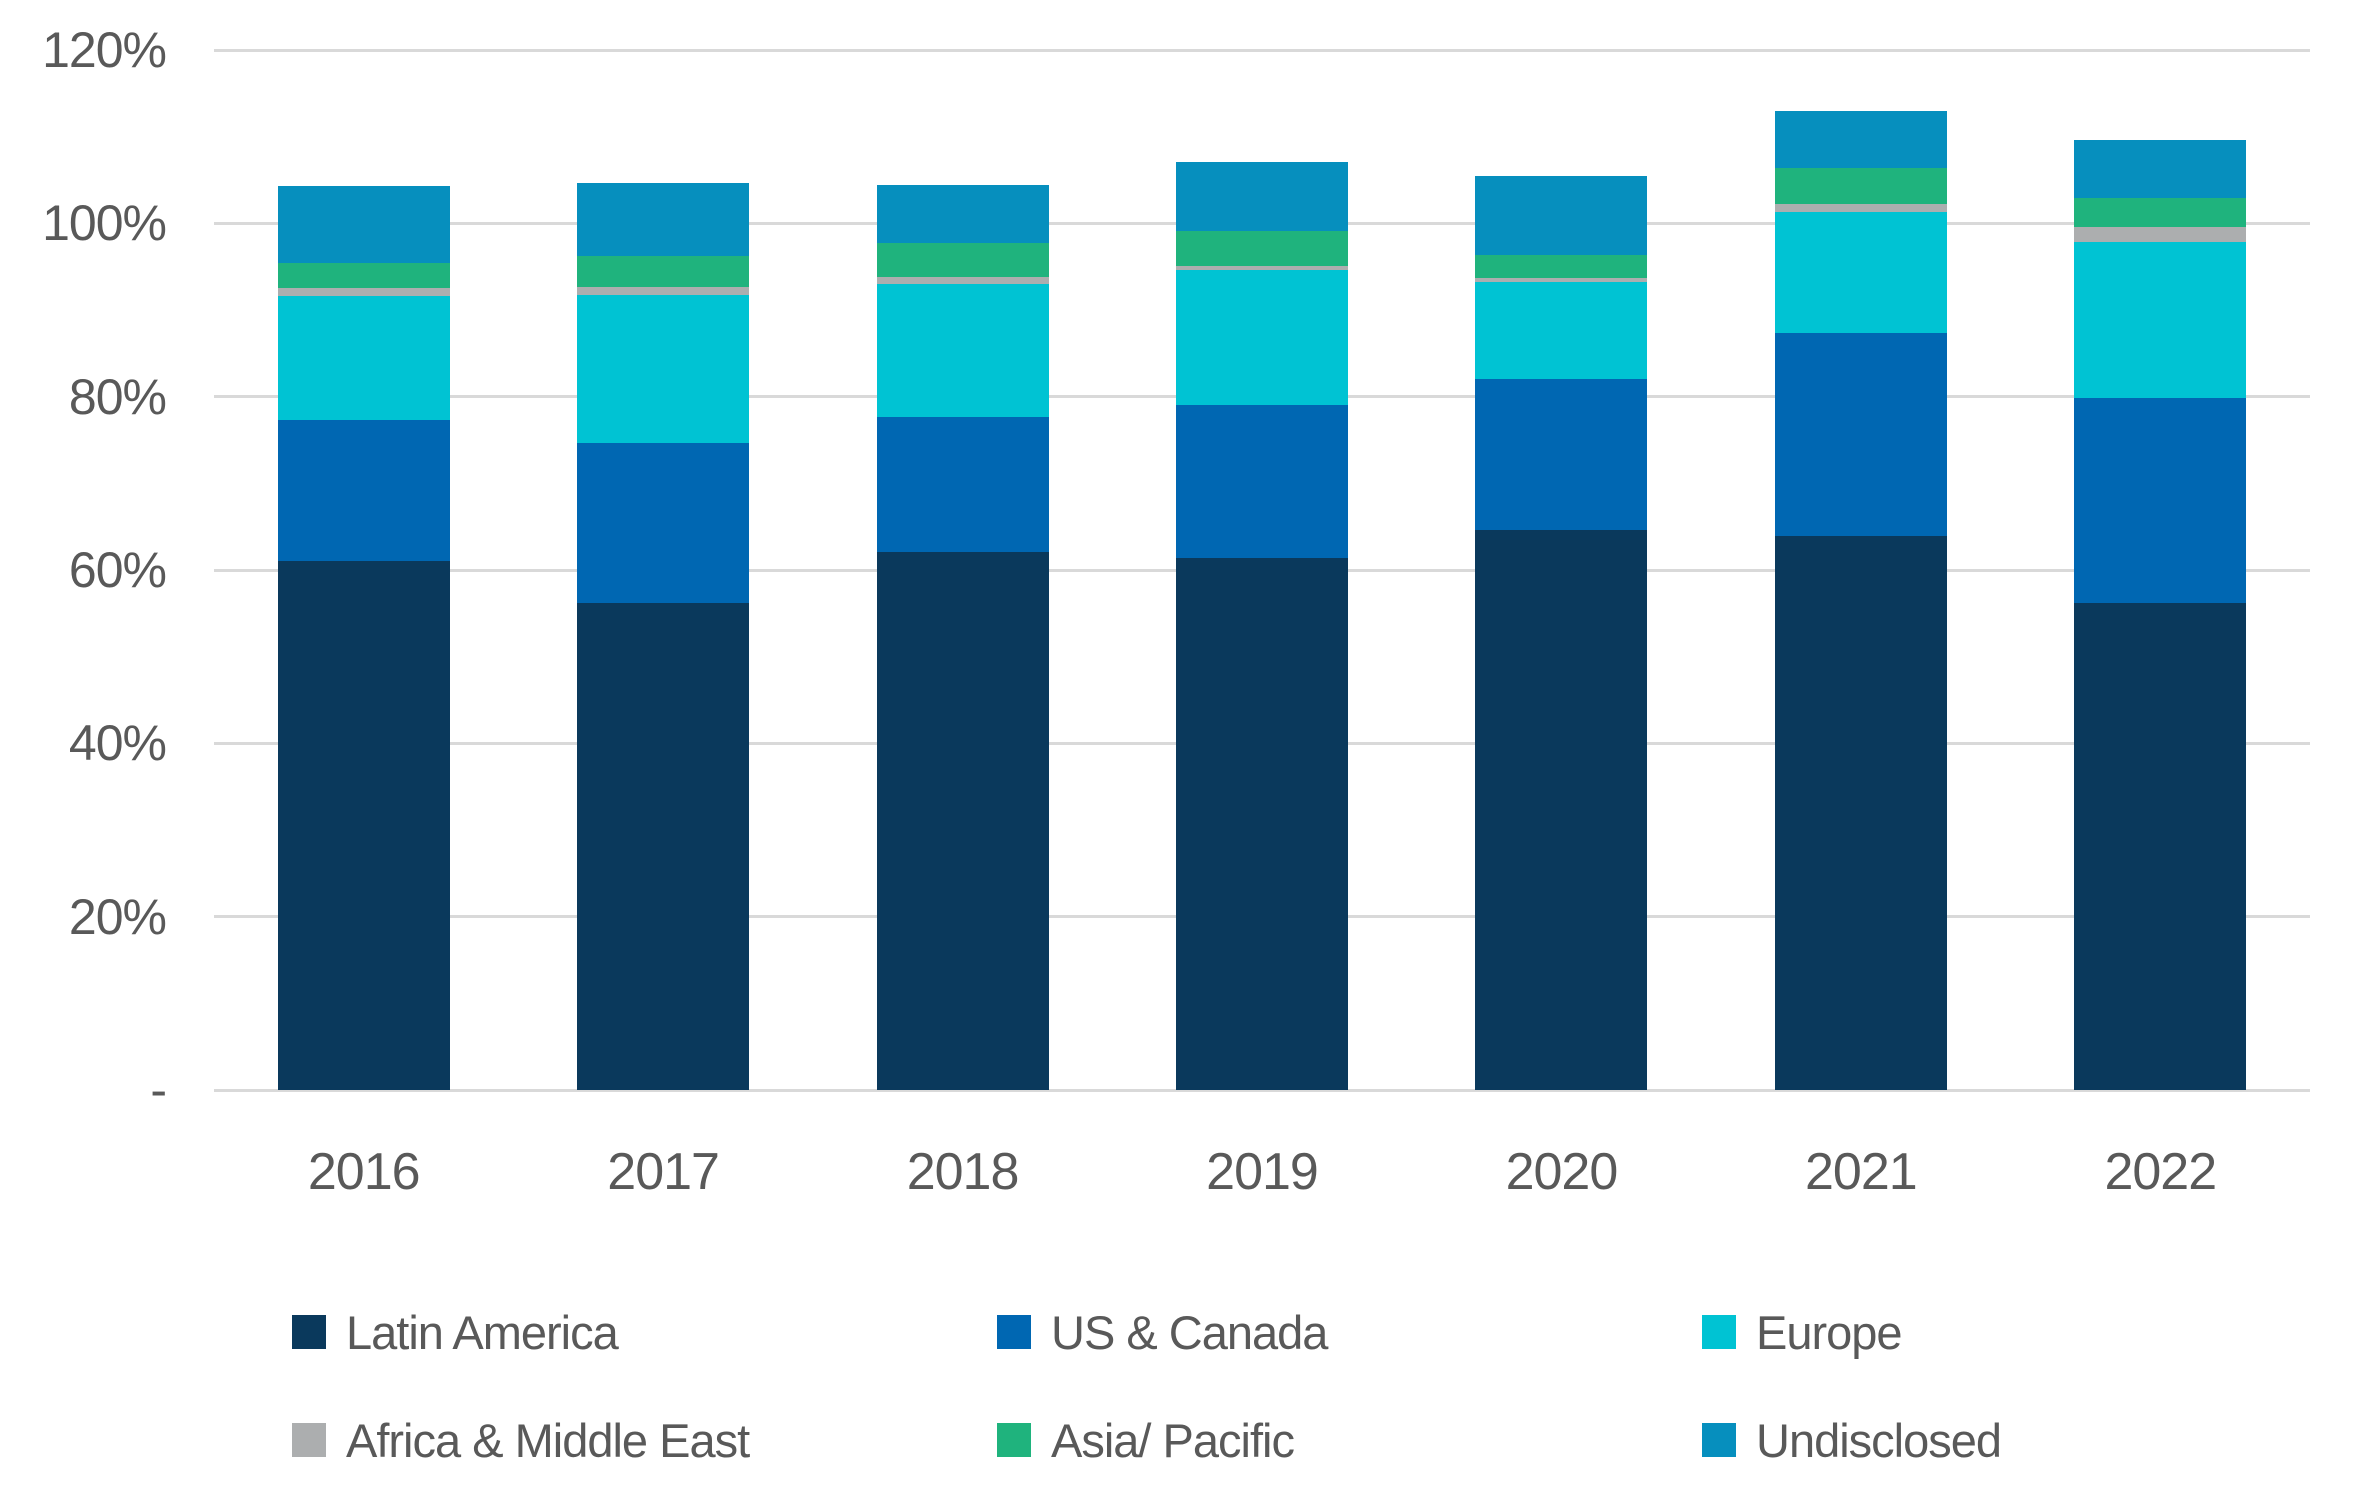 The height and width of the screenshot is (1512, 2363). Describe the element at coordinates (663, 271) in the screenshot. I see `bar-segment-asia-pacific-2017` at that location.